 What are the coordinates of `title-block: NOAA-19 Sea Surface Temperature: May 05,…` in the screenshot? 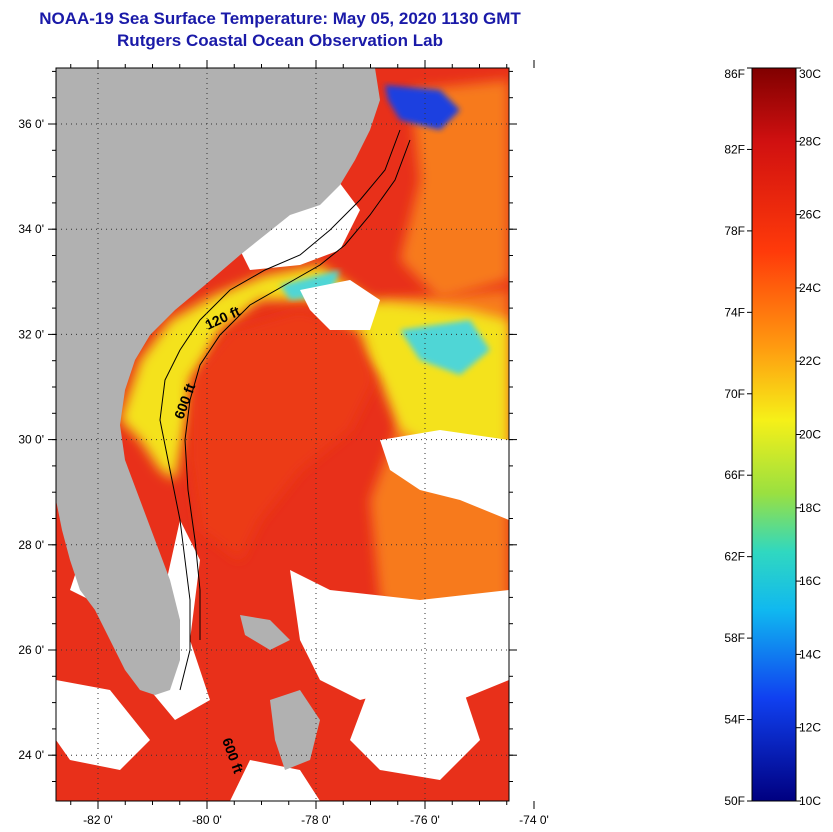 It's located at (280, 30).